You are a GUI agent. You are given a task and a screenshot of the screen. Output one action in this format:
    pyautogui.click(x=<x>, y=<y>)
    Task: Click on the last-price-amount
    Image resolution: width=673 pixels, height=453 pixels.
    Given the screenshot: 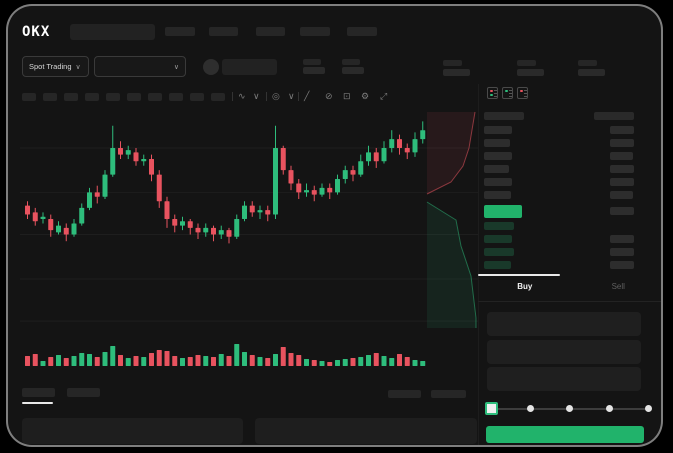 What is the action you would take?
    pyautogui.click(x=622, y=211)
    